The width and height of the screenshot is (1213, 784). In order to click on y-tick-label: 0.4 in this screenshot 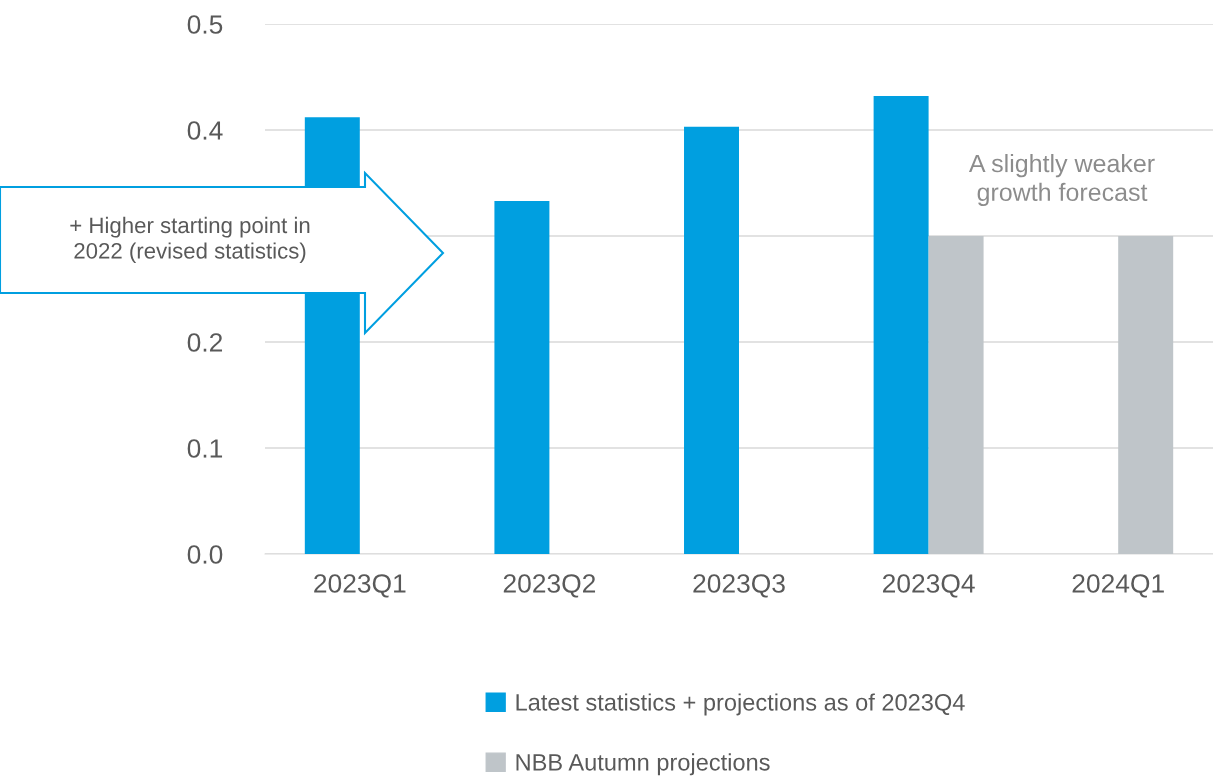, I will do `click(205, 130)`.